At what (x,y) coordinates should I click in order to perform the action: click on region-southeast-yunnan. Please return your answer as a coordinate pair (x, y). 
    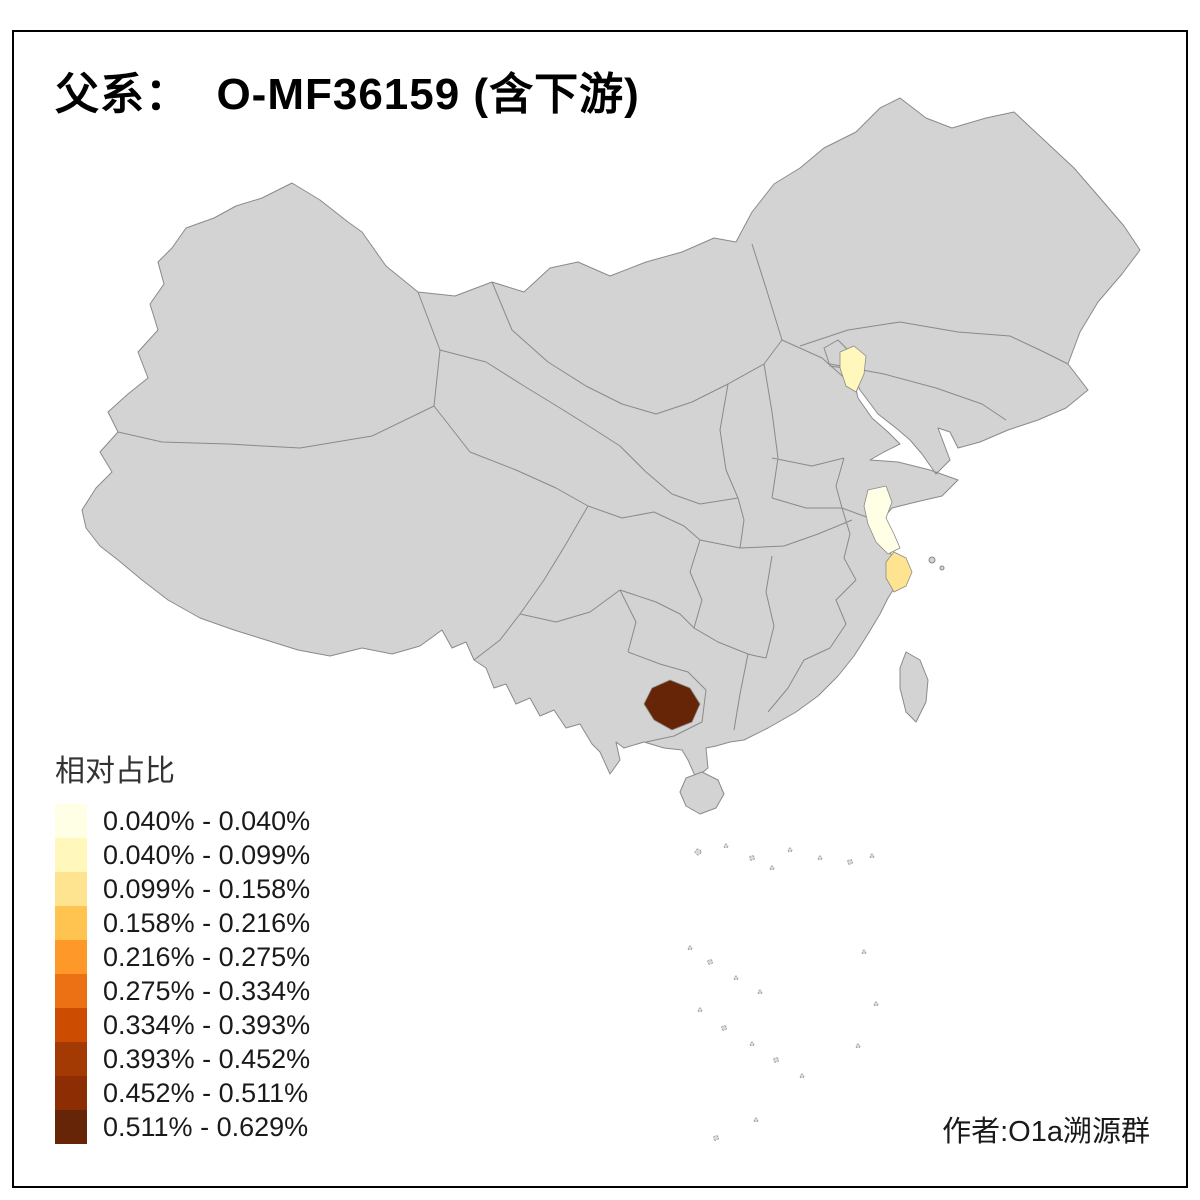
    Looking at the image, I should click on (672, 705).